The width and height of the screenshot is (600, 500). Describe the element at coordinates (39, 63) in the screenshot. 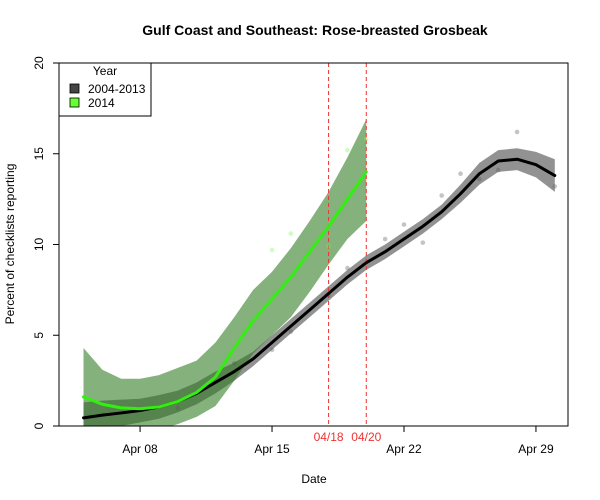

I see `y-tick-label-20: 20` at that location.